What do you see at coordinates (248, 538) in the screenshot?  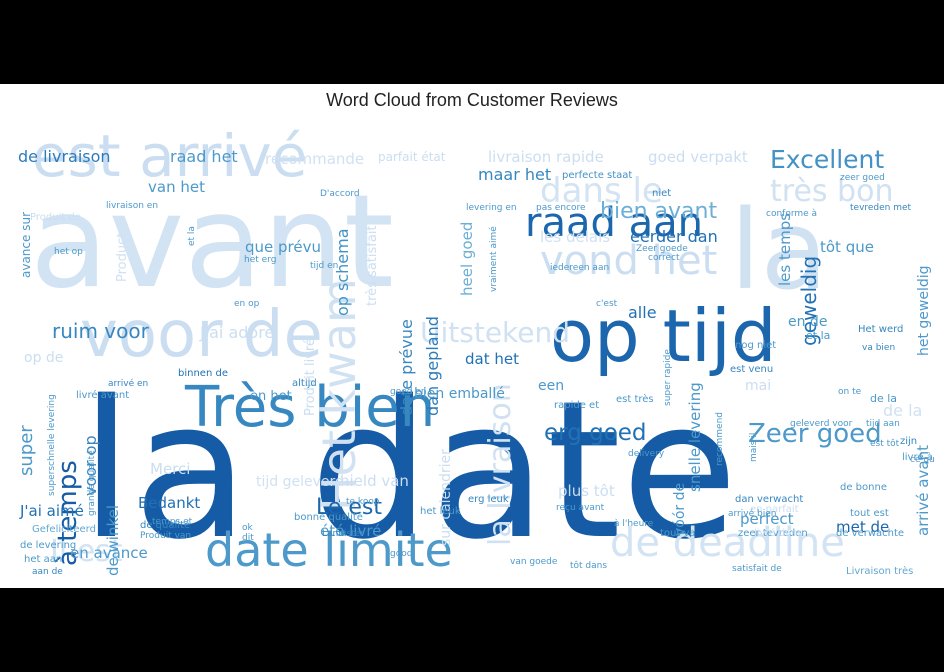 I see `word-dit: dit` at bounding box center [248, 538].